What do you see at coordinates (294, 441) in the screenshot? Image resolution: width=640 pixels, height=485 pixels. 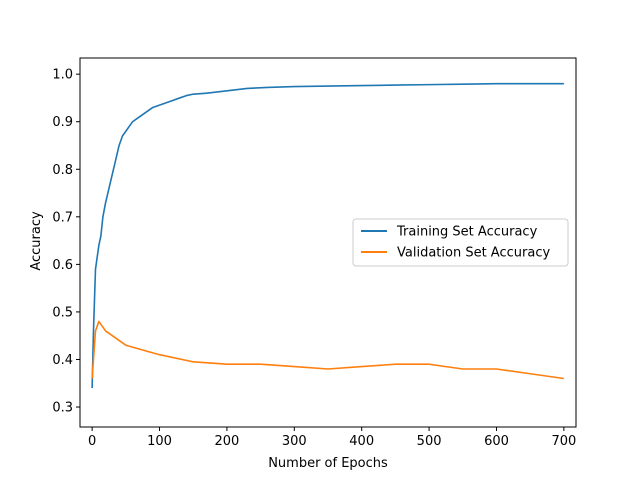 I see `x-tick-label: 300` at bounding box center [294, 441].